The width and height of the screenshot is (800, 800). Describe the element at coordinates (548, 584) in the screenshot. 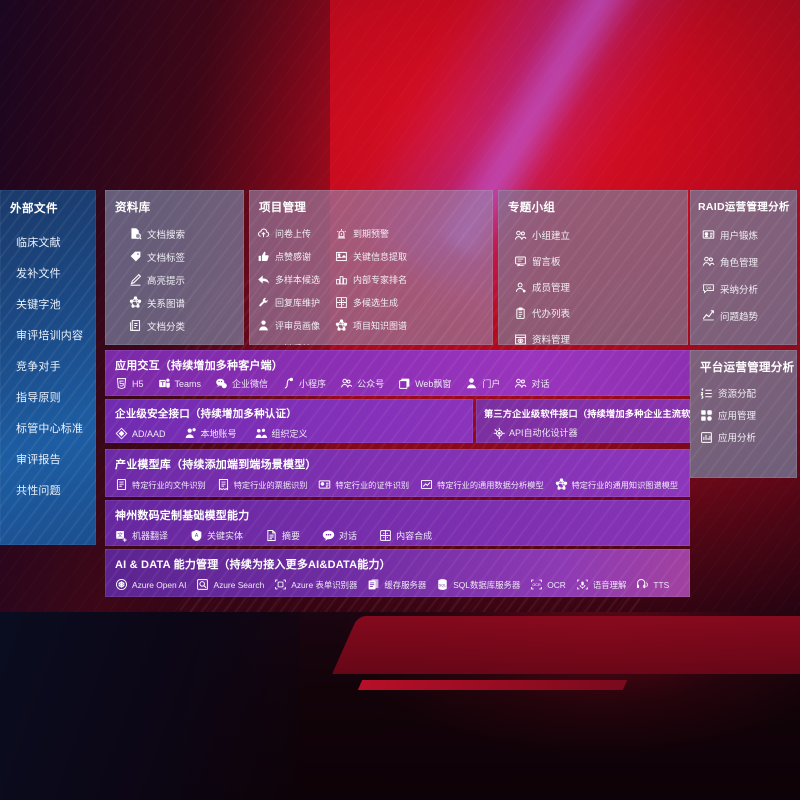

I see `item-ocr: OCR OCR` at that location.